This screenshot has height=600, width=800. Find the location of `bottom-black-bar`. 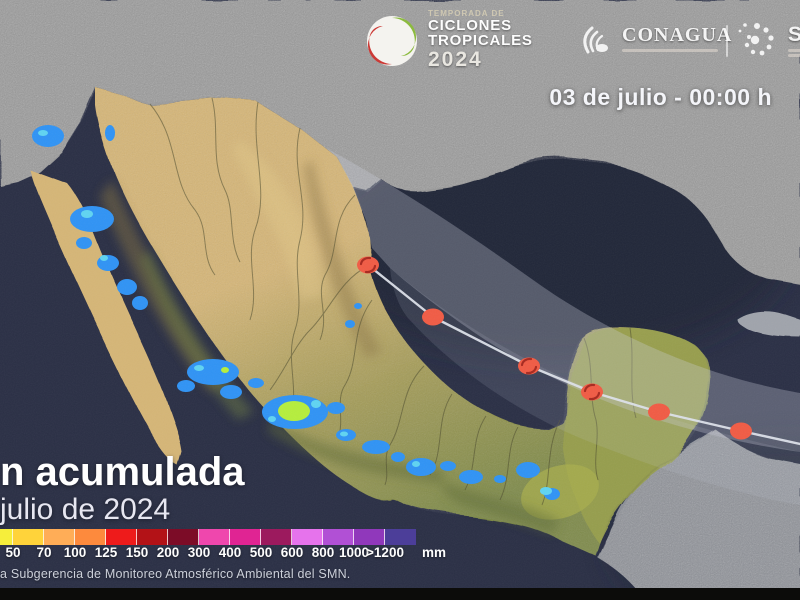

bottom-black-bar is located at coordinates (400, 594).